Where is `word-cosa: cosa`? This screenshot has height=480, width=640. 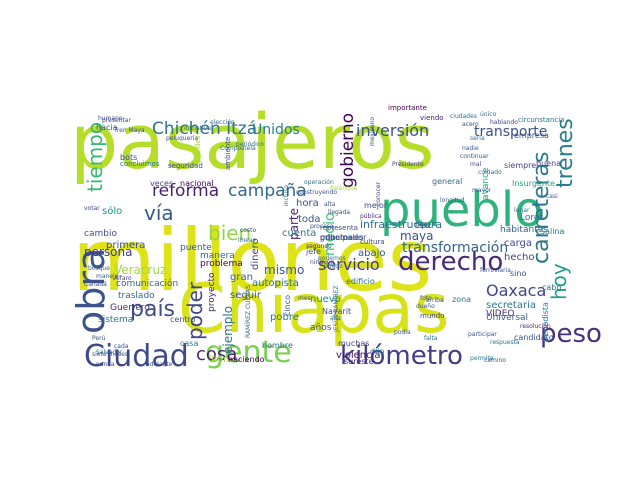 word-cosa: cosa is located at coordinates (216, 354).